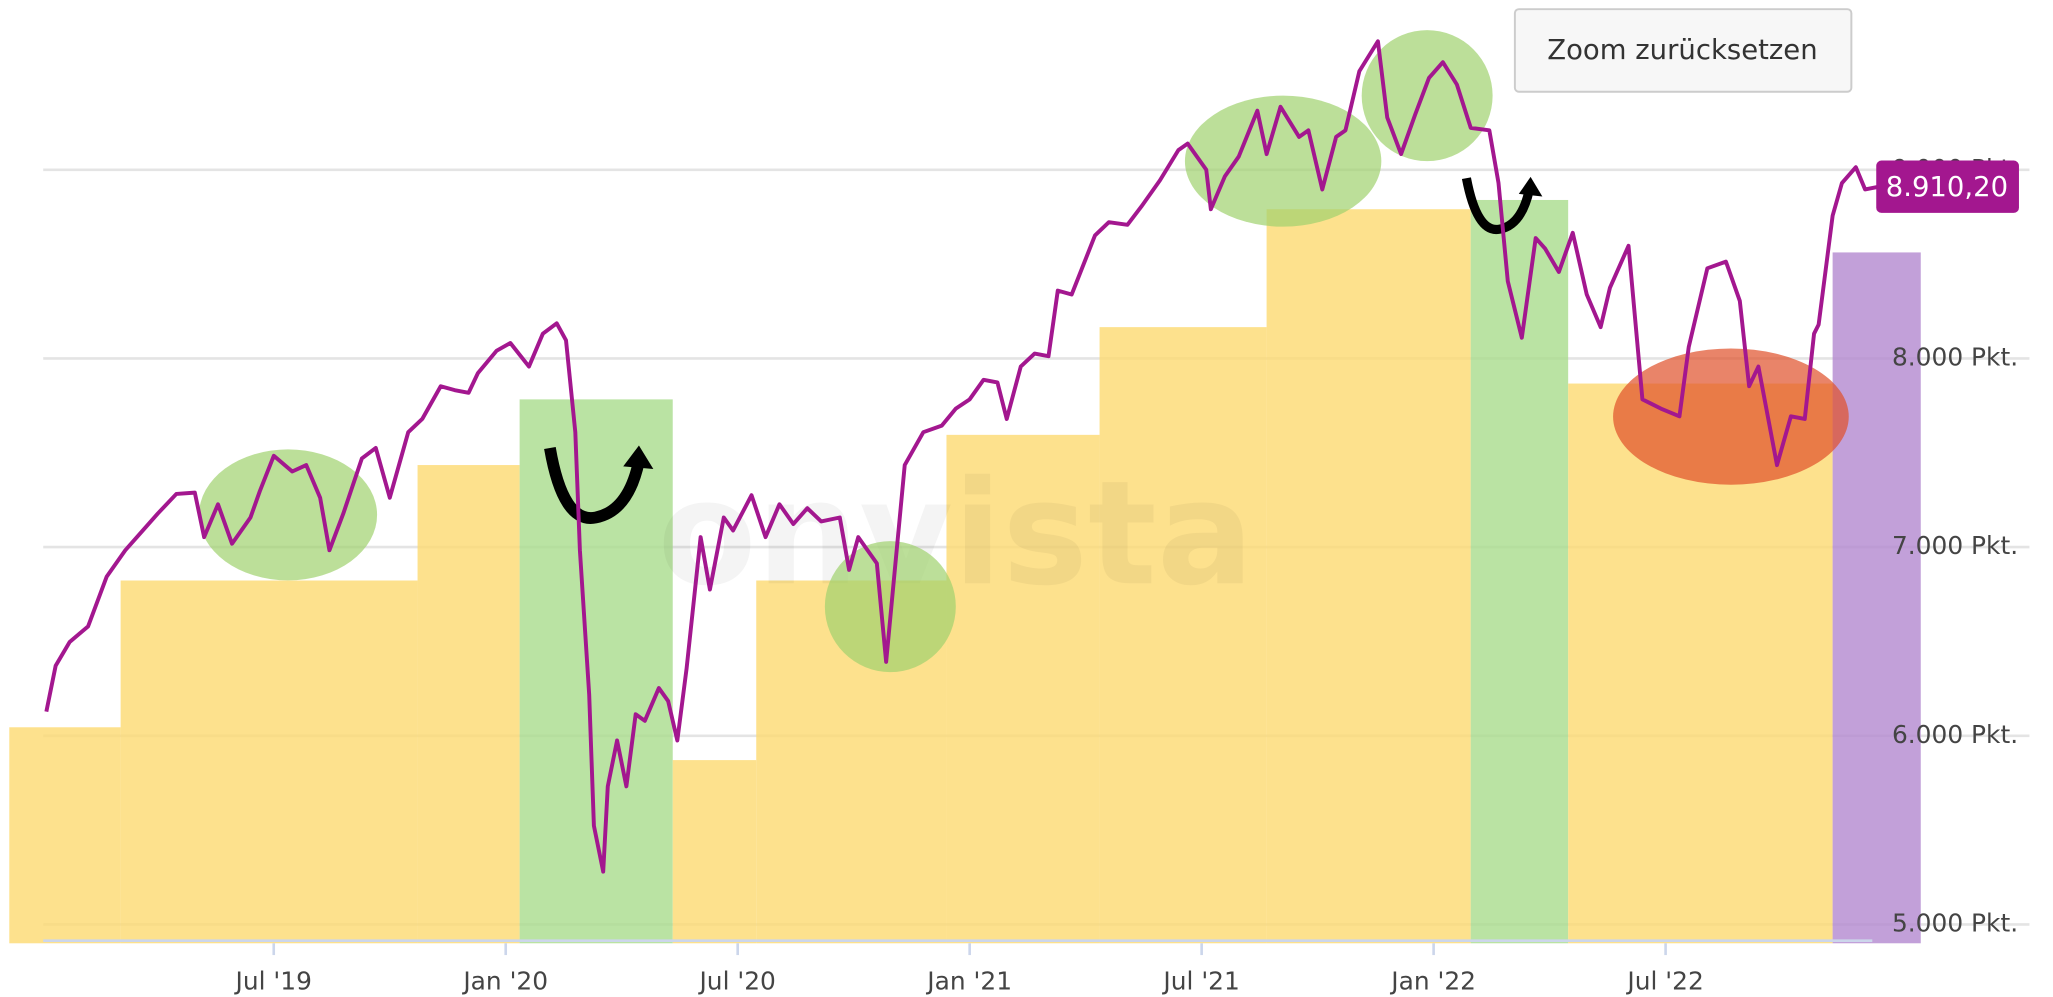  I want to click on x-tick-label: Jul '21, so click(1200, 981).